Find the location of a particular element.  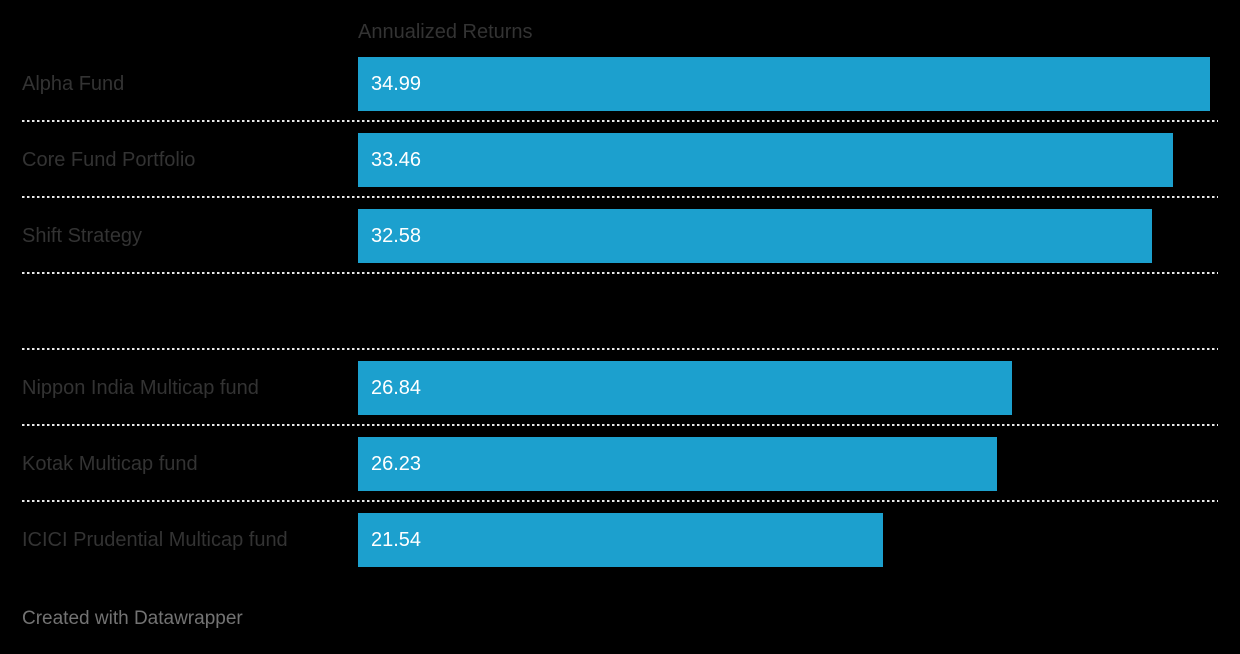

bar-track: 33.46 is located at coordinates (788, 160).